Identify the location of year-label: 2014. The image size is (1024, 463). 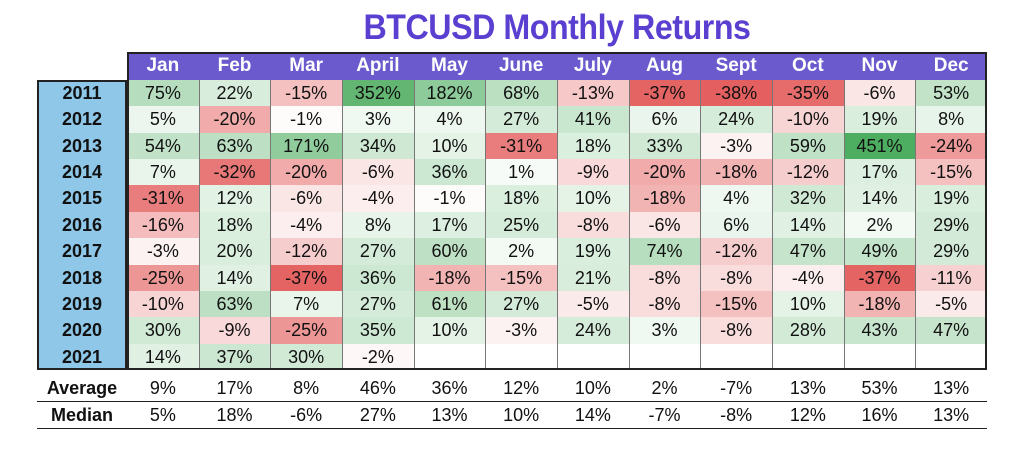
(82, 172).